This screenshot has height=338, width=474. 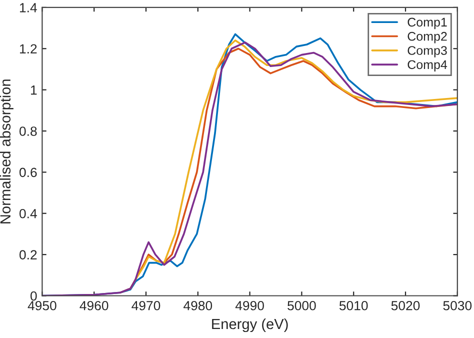 What do you see at coordinates (28, 7) in the screenshot?
I see `y-tick-label: 1.4` at bounding box center [28, 7].